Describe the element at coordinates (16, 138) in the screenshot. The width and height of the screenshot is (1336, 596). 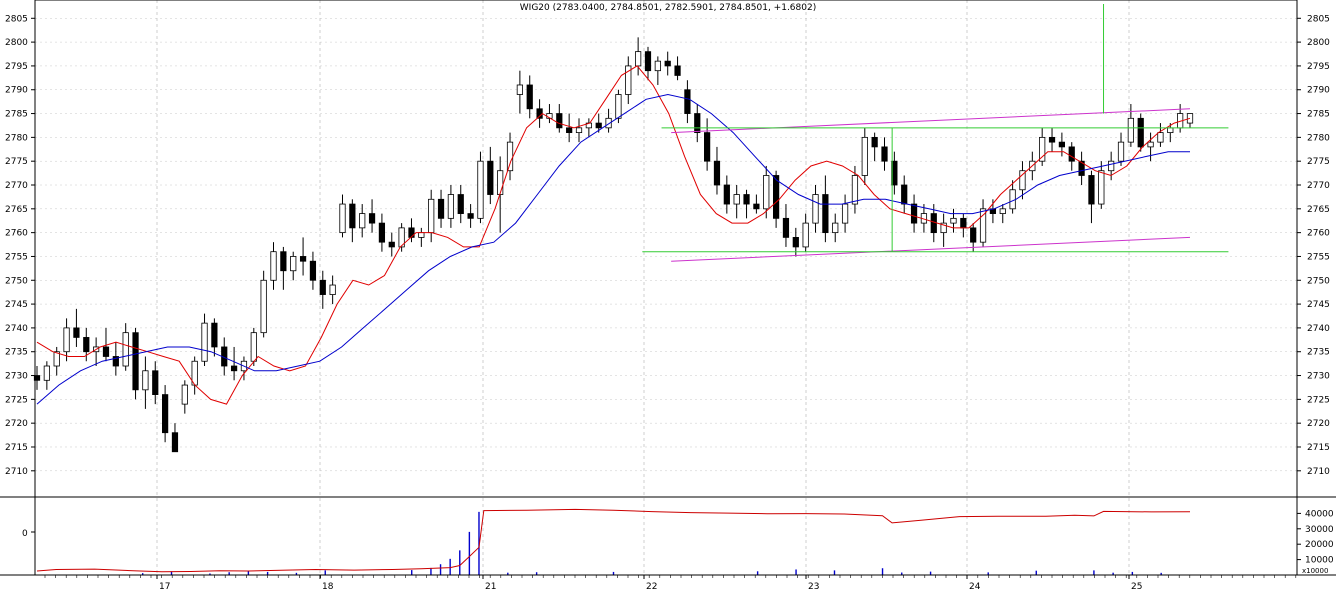
I see `y-tick-label-left: 2780` at that location.